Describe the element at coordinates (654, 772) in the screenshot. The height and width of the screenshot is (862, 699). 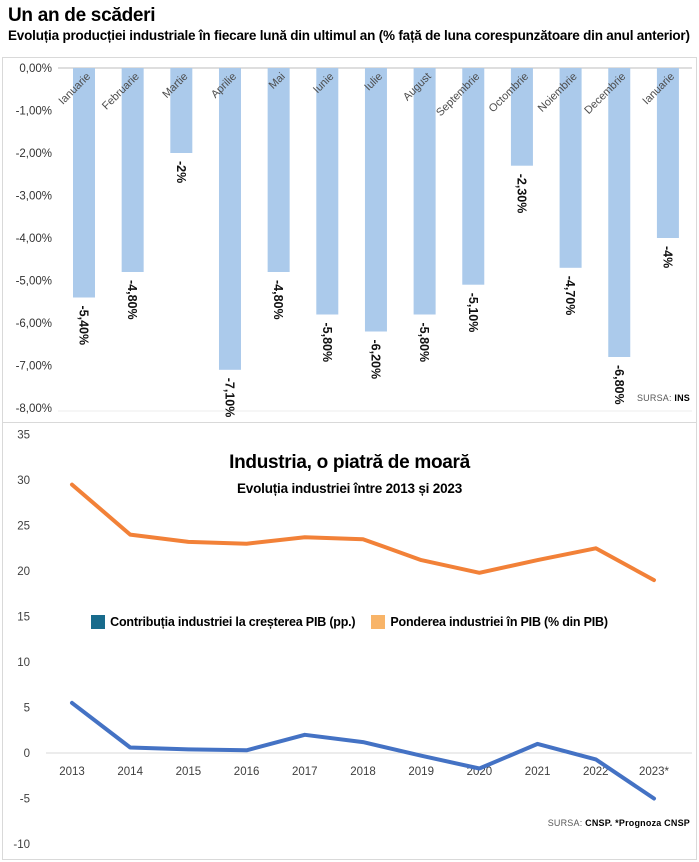
I see `x-tick-label: 2023*` at that location.